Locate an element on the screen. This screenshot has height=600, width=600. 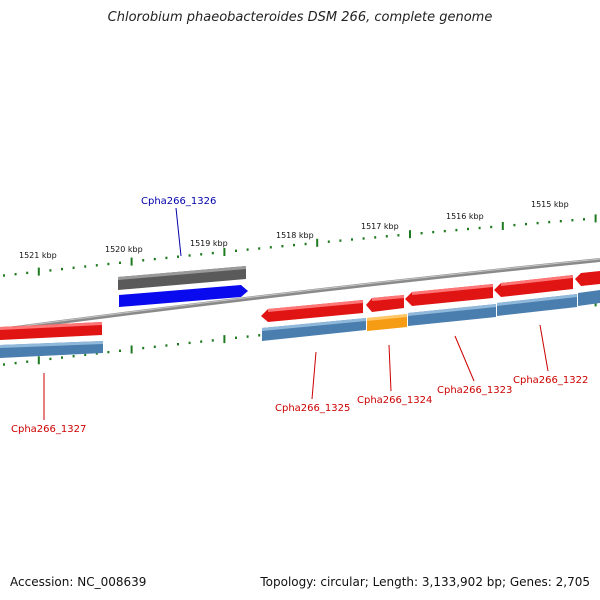
genome-backbone-highlight is located at coordinates (300, 294).